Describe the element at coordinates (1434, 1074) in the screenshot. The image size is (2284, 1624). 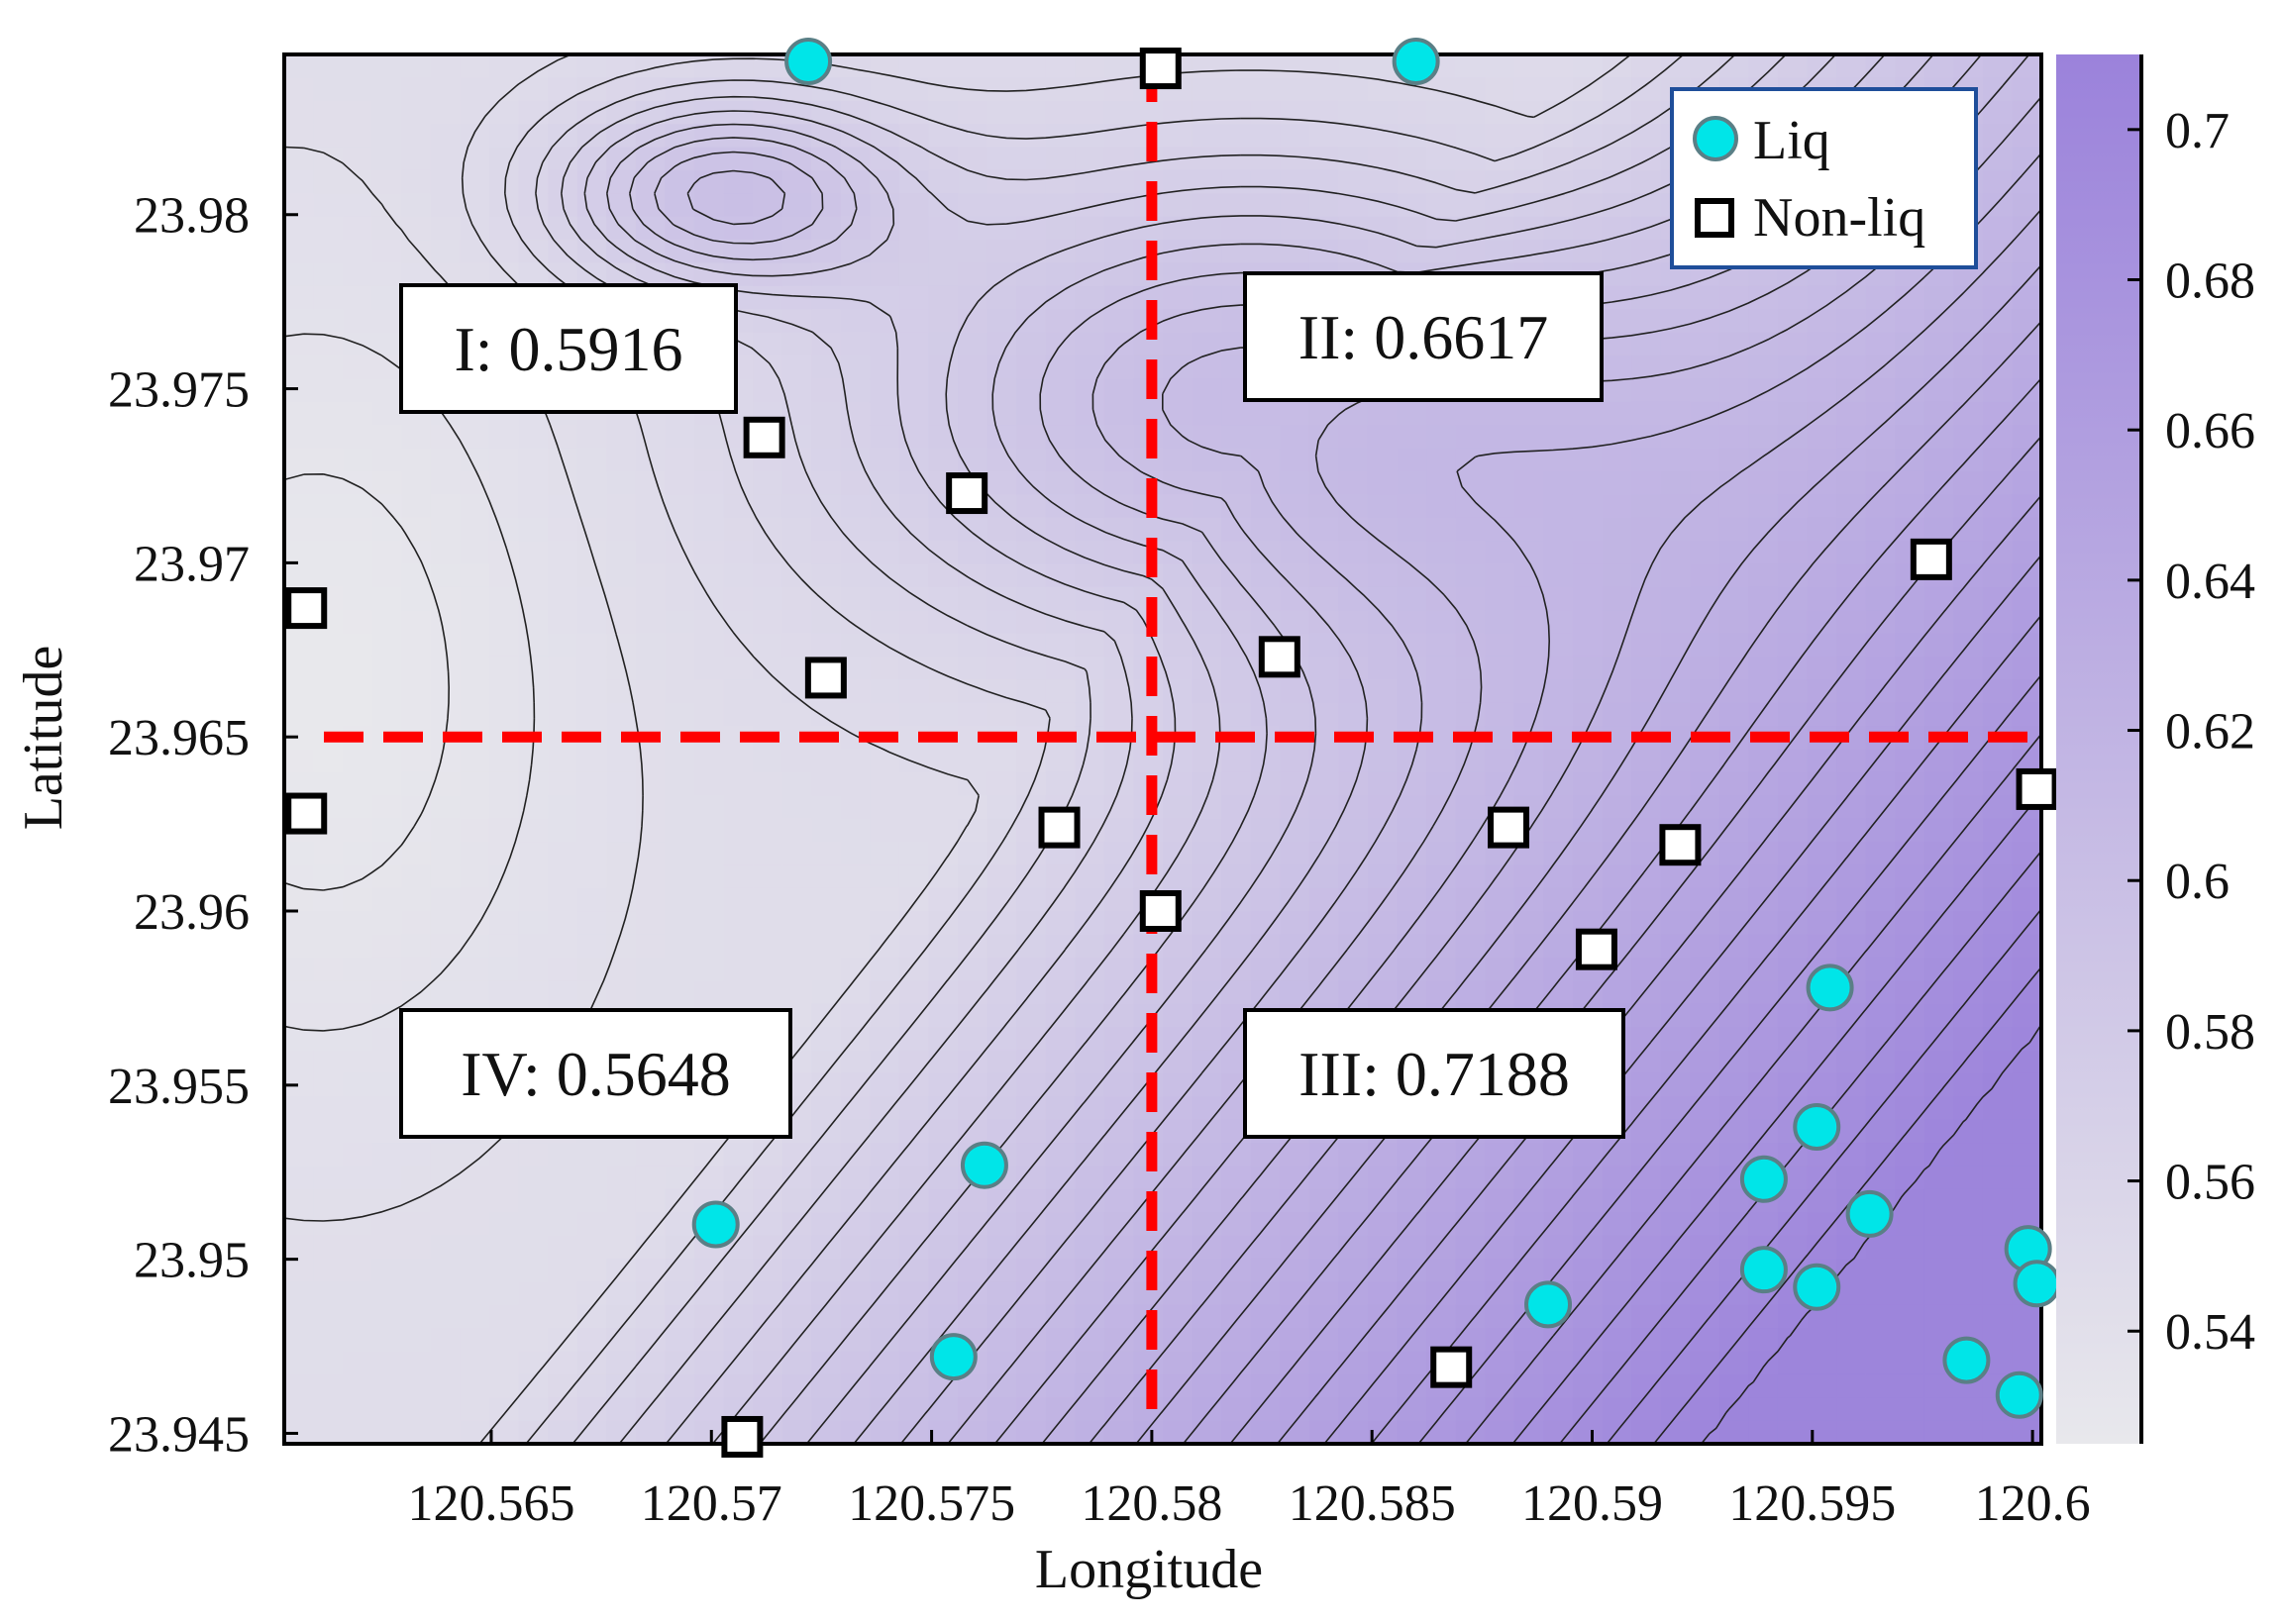
I see `region-label: III: 0.7188` at that location.